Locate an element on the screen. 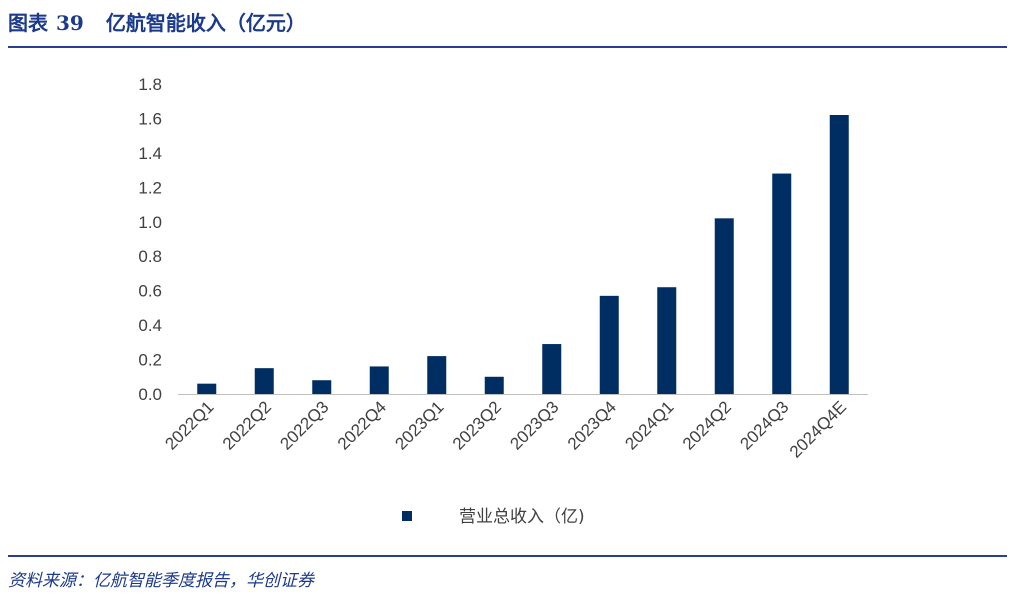 Image resolution: width=1018 pixels, height=594 pixels. bar-2022q4 is located at coordinates (379, 380).